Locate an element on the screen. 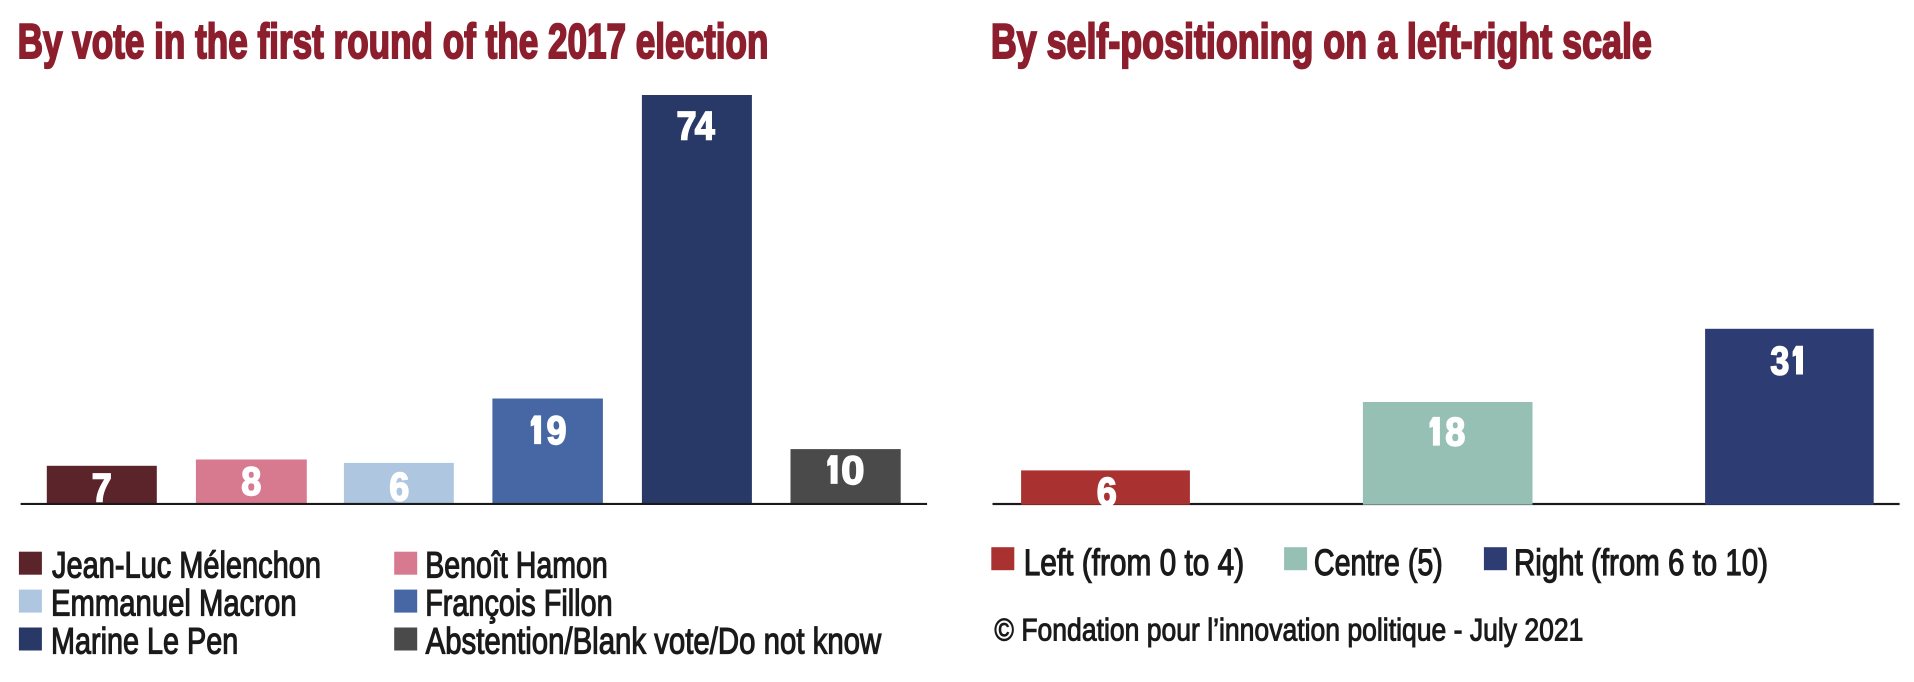 The image size is (1914, 682). svg-text: Benoît Hamon is located at coordinates (516, 565).